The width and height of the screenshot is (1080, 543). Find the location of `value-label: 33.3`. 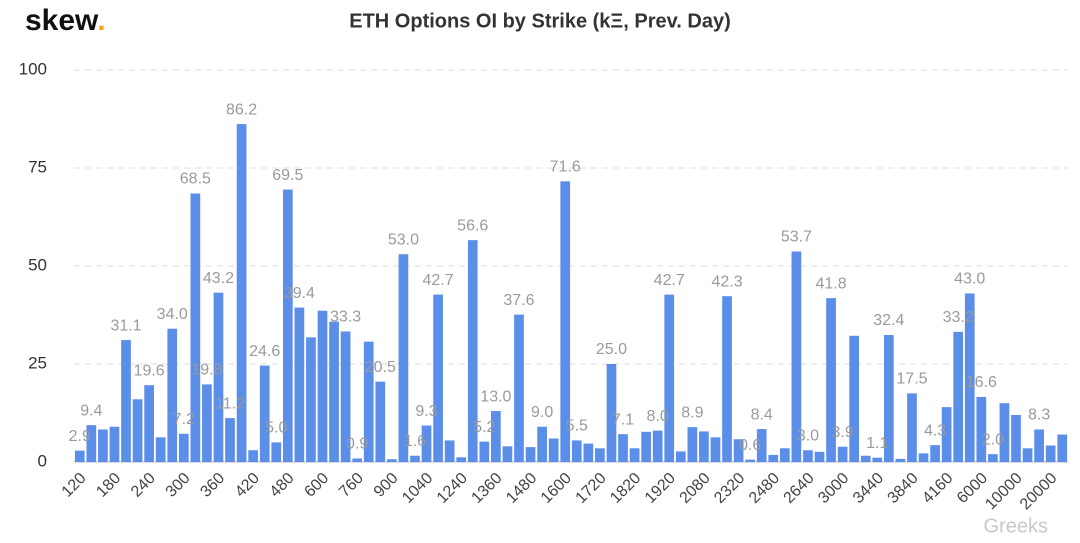

value-label: 33.3 is located at coordinates (345, 317).